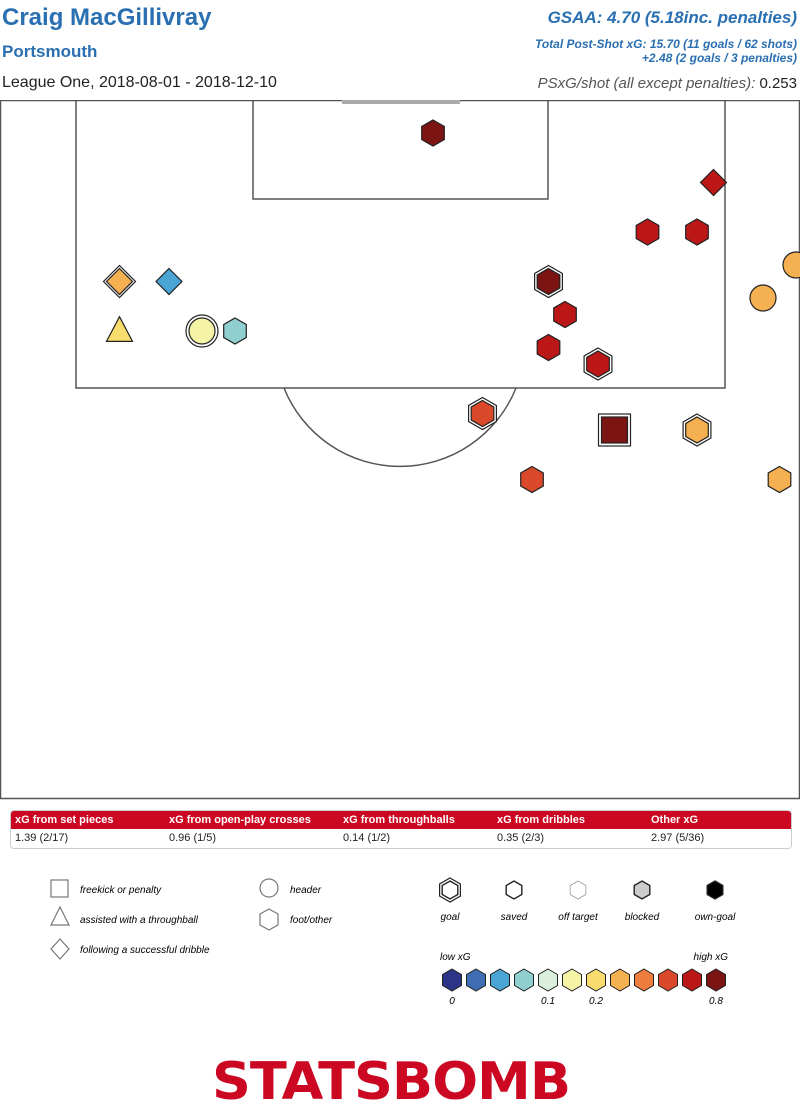  Describe the element at coordinates (596, 1001) in the screenshot. I see `scale-label: 0.2` at that location.